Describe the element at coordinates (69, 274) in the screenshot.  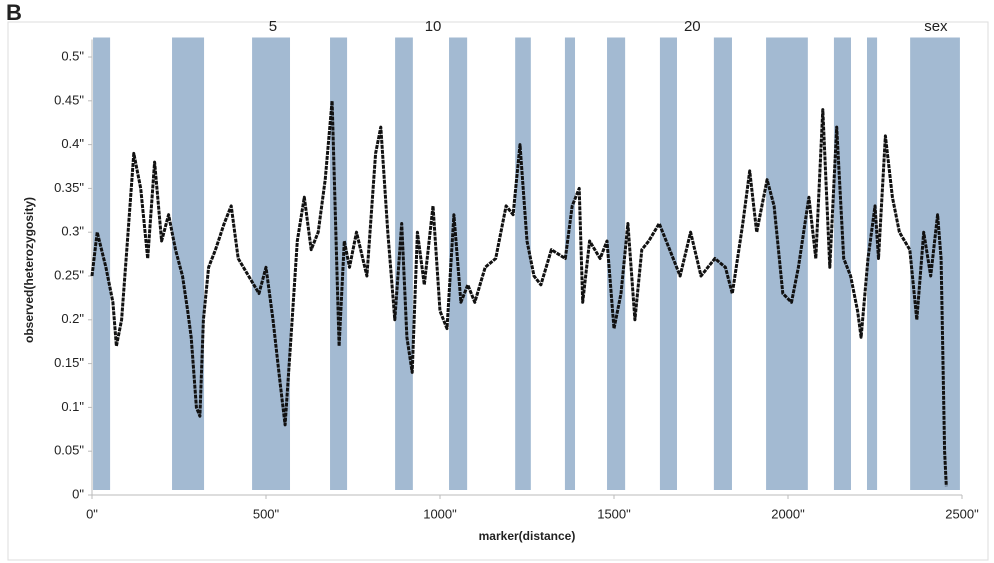
I see `y-tick-label: 0.25"` at that location.